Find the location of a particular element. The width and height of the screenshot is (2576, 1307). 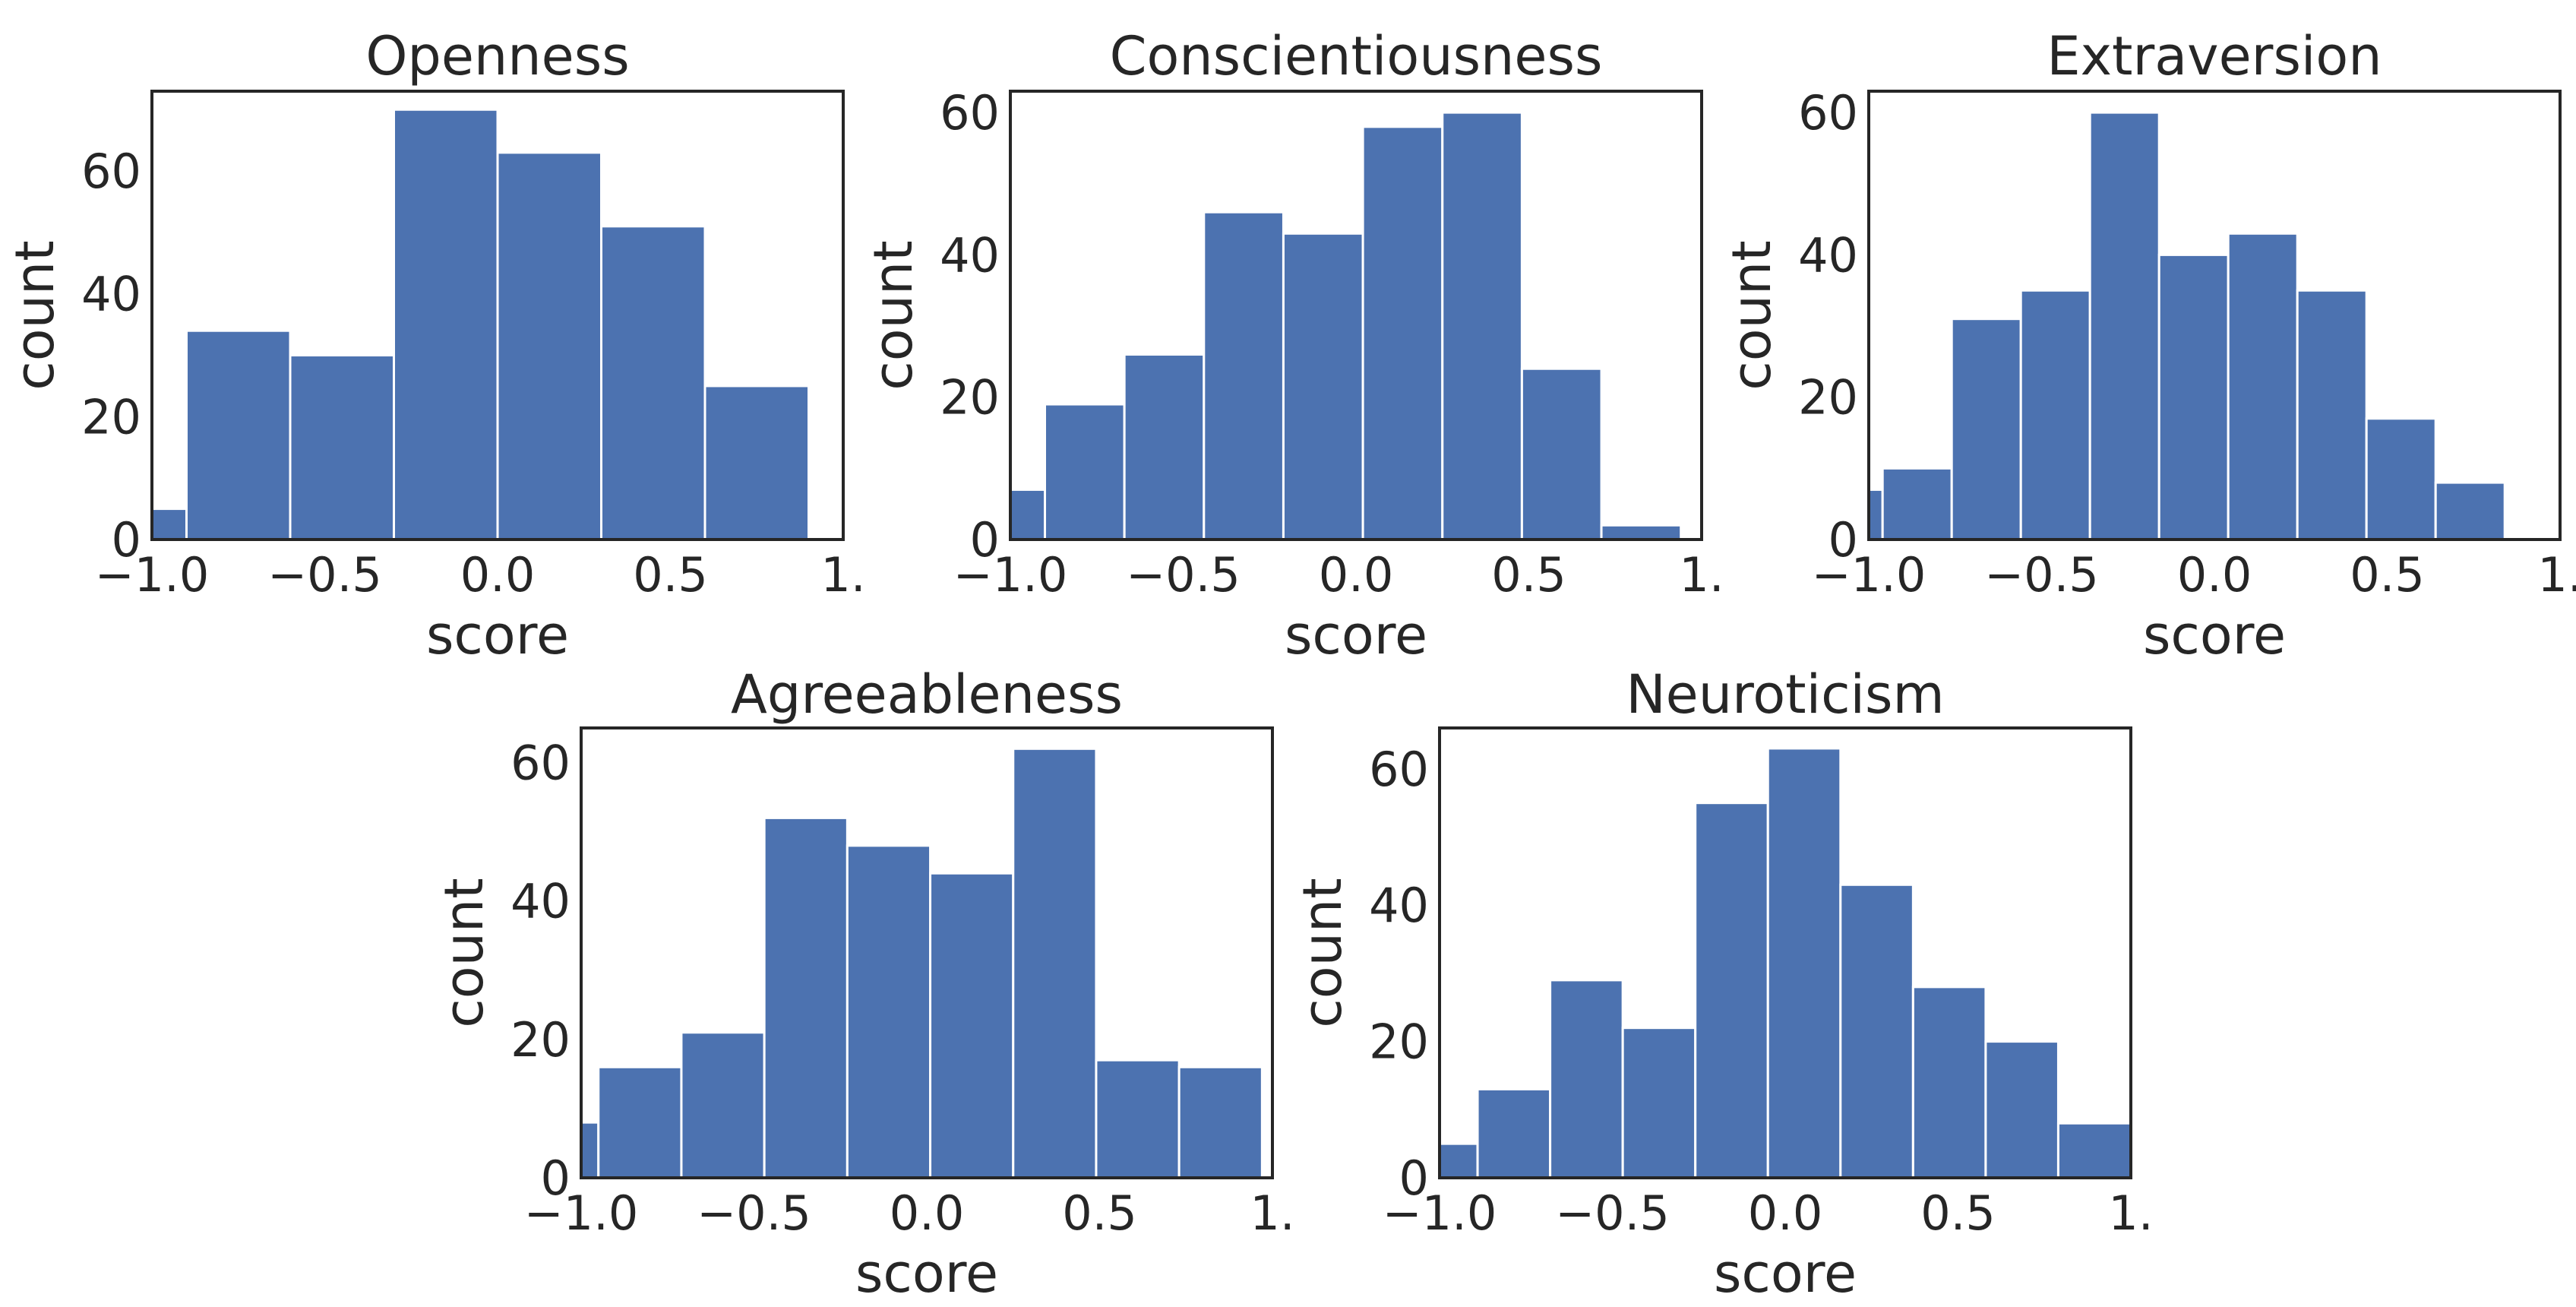

panel-title: Extraversion is located at coordinates (2214, 56).